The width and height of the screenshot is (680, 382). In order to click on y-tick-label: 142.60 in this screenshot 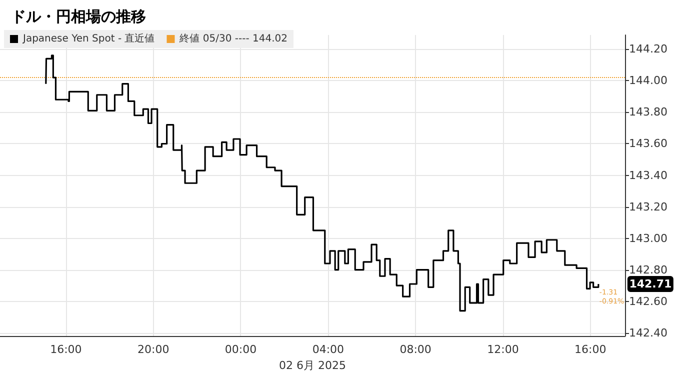, I will do `click(648, 301)`.